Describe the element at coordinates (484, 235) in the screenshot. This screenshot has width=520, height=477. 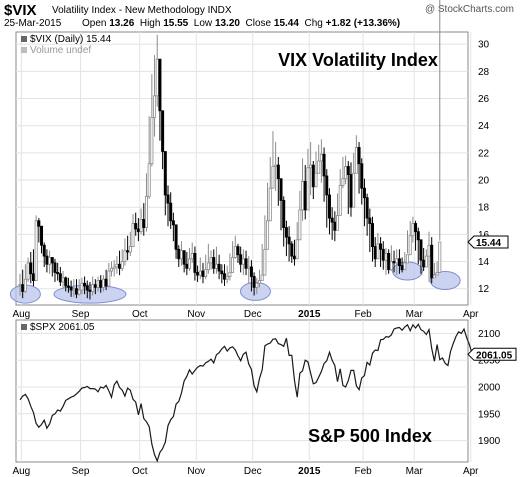
I see `y-tick-label: 16` at that location.